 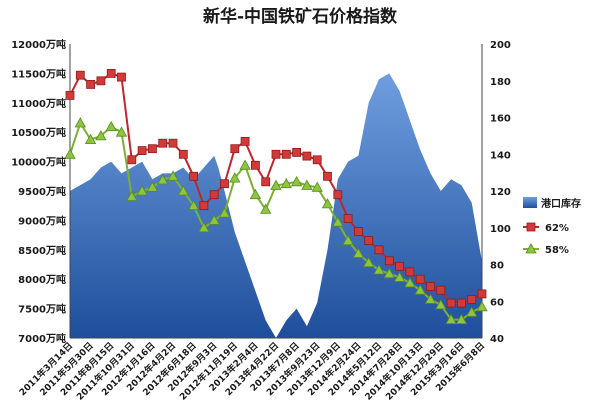 What do you see at coordinates (42, 338) in the screenshot?
I see `left-tick-label: 7000万吨` at bounding box center [42, 338].